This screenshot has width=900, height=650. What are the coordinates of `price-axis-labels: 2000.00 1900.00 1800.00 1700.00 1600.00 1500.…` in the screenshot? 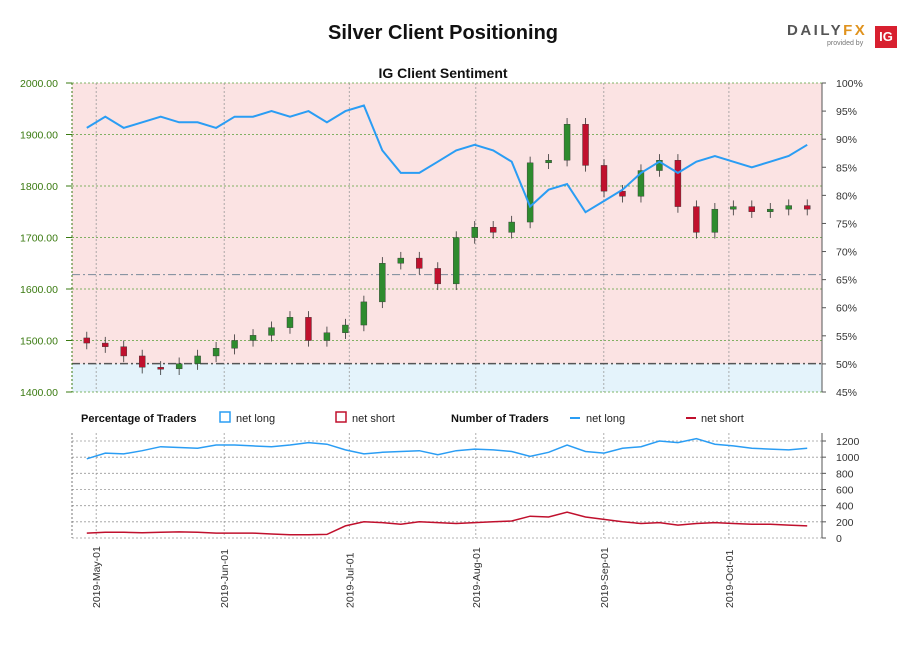 It's located at (46, 238).